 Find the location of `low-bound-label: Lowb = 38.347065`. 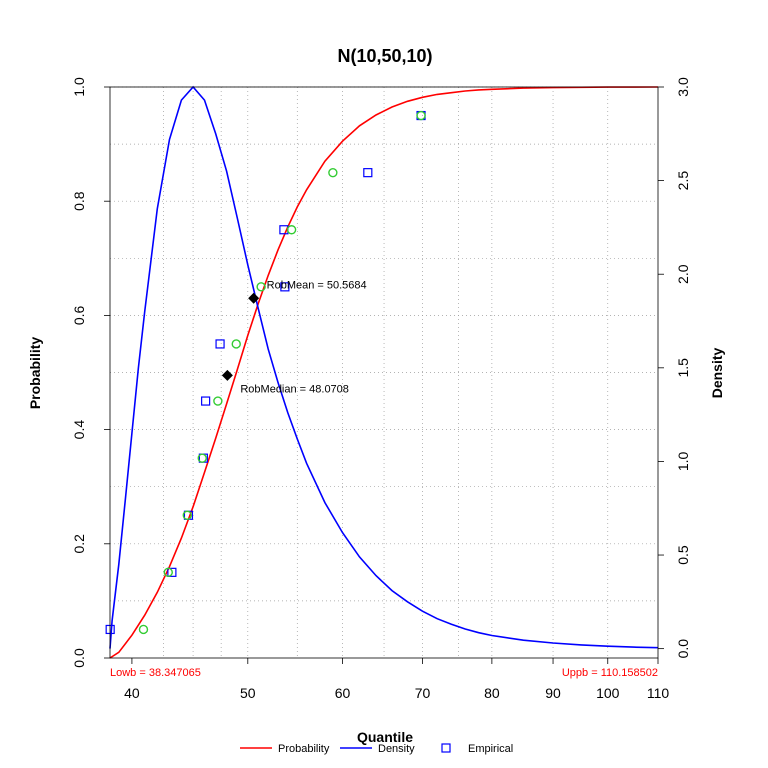

low-bound-label: Lowb = 38.347065 is located at coordinates (155, 673).